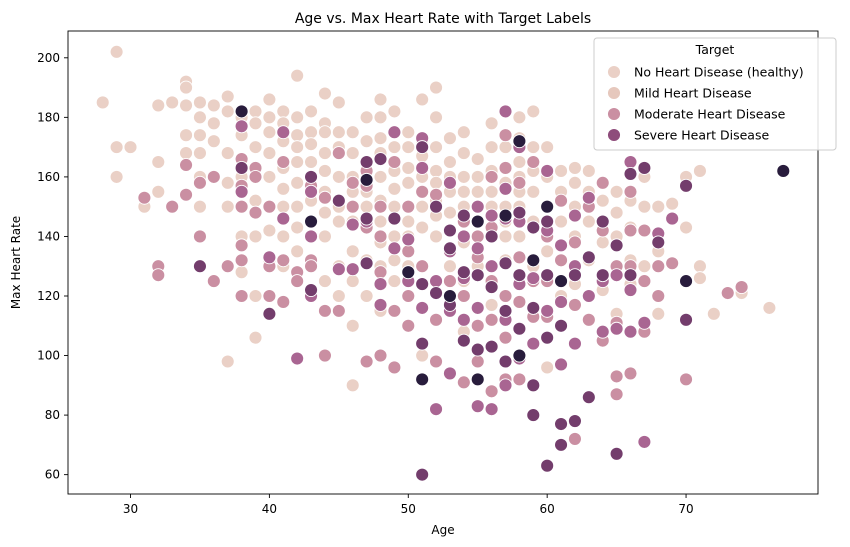 Image resolution: width=850 pixels, height=547 pixels. I want to click on x-tick-label: 60, so click(547, 509).